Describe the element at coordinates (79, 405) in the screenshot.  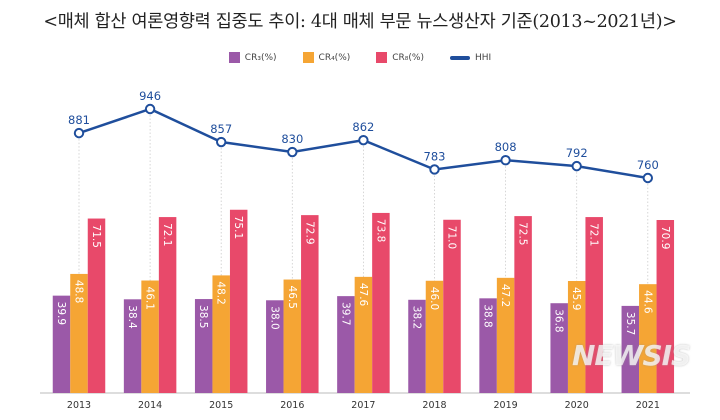
I see `x-tick-label: 2013` at that location.